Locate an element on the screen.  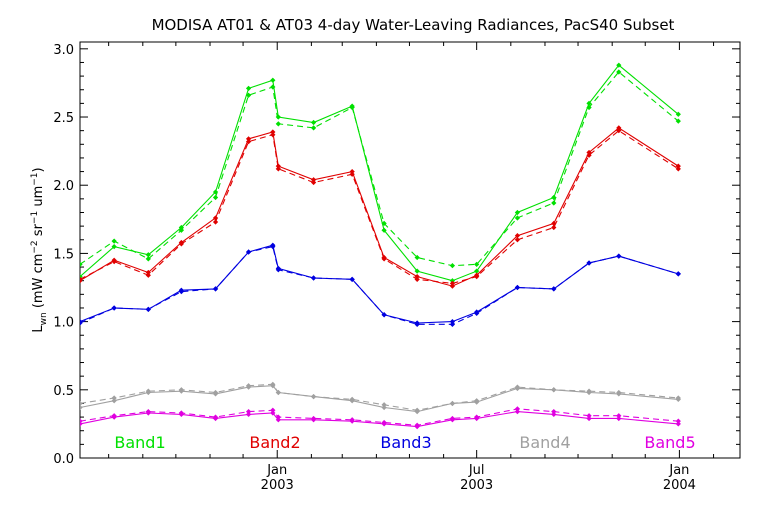
y-axis-label-part: L is located at coordinates (38, 329).